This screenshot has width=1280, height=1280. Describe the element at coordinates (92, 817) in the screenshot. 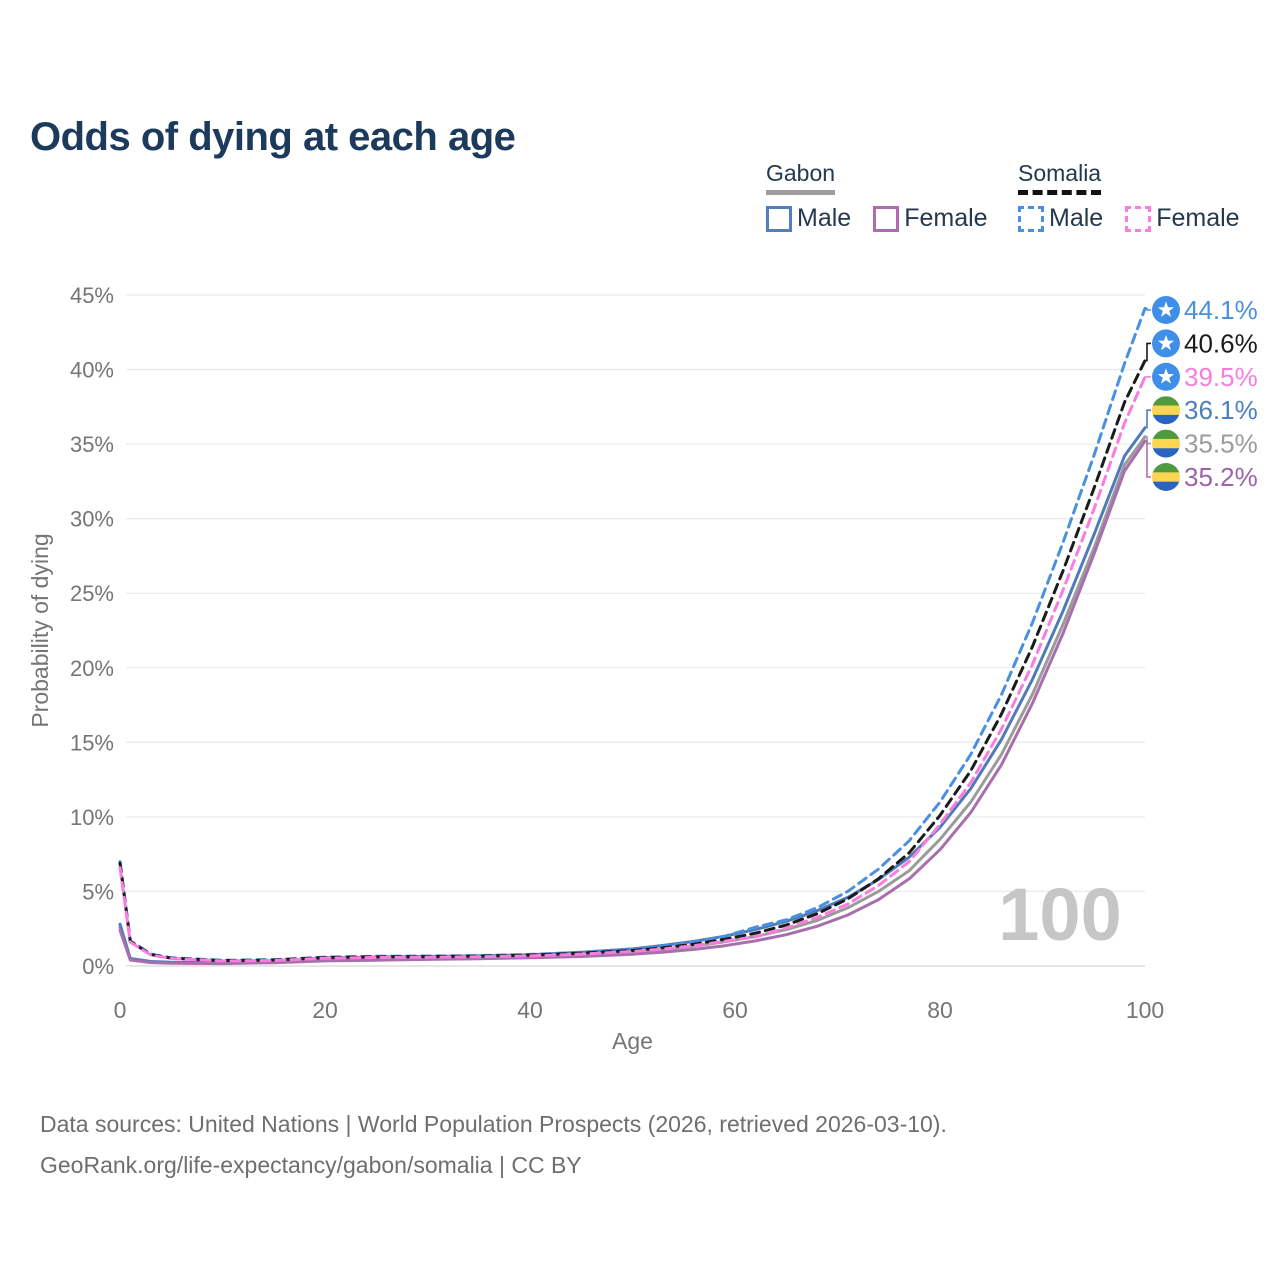

I see `y-tick-label: 10%` at that location.